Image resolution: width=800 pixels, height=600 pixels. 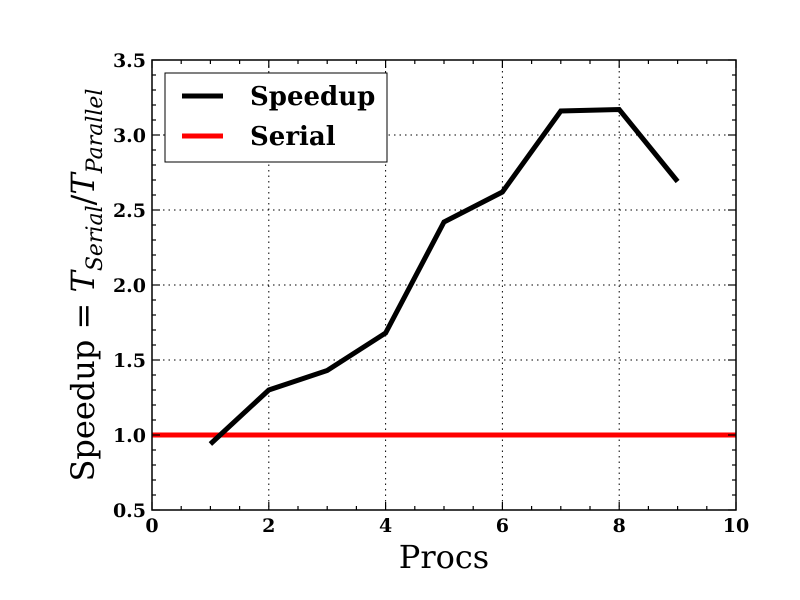 What do you see at coordinates (502, 526) in the screenshot?
I see `x-tick-label: 6` at bounding box center [502, 526].